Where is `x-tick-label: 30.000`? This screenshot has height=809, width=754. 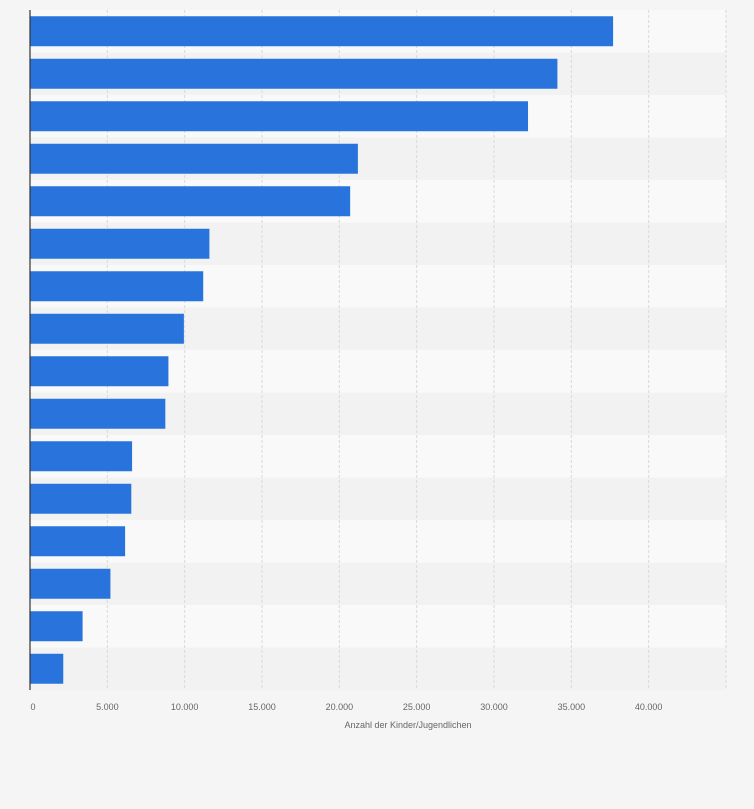
x-tick-label: 30.000 is located at coordinates (494, 707).